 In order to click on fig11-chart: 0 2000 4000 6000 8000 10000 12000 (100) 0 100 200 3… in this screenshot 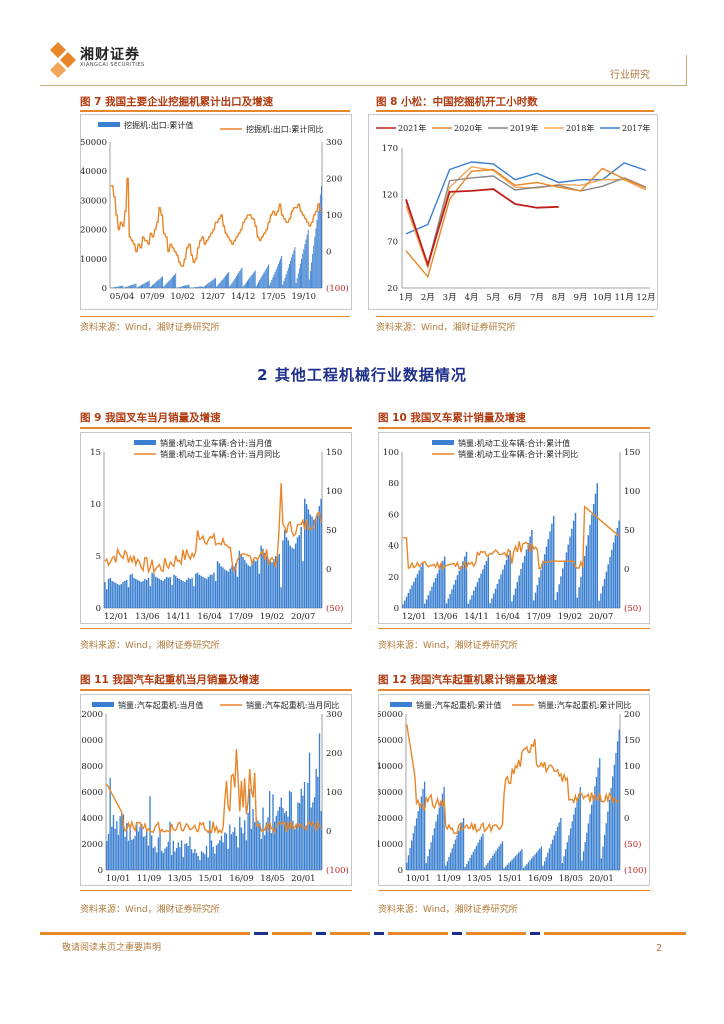, I will do `click(216, 790)`.